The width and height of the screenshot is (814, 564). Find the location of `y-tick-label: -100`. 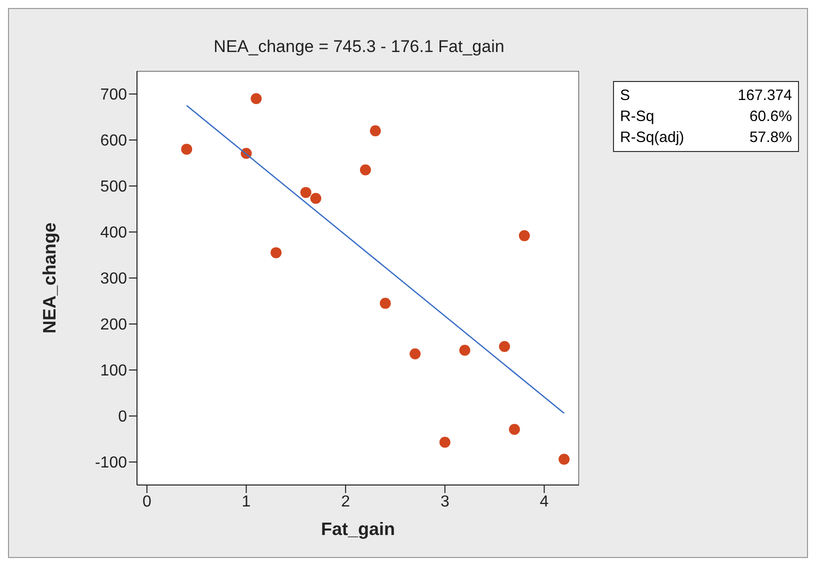

y-tick-label: -100 is located at coordinates (111, 463).